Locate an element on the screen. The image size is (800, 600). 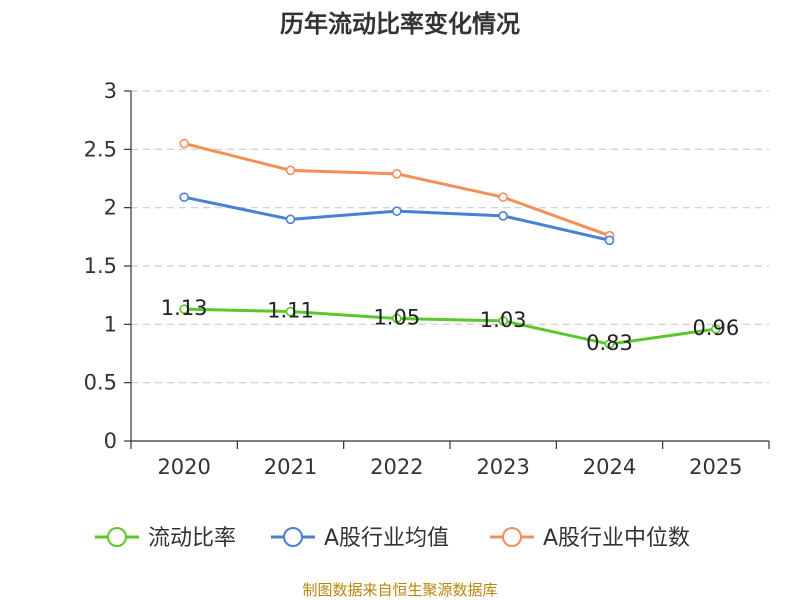
data-labels: 1.13 1.11 1.05 1.03 0.83 0.96 is located at coordinates (450, 325).